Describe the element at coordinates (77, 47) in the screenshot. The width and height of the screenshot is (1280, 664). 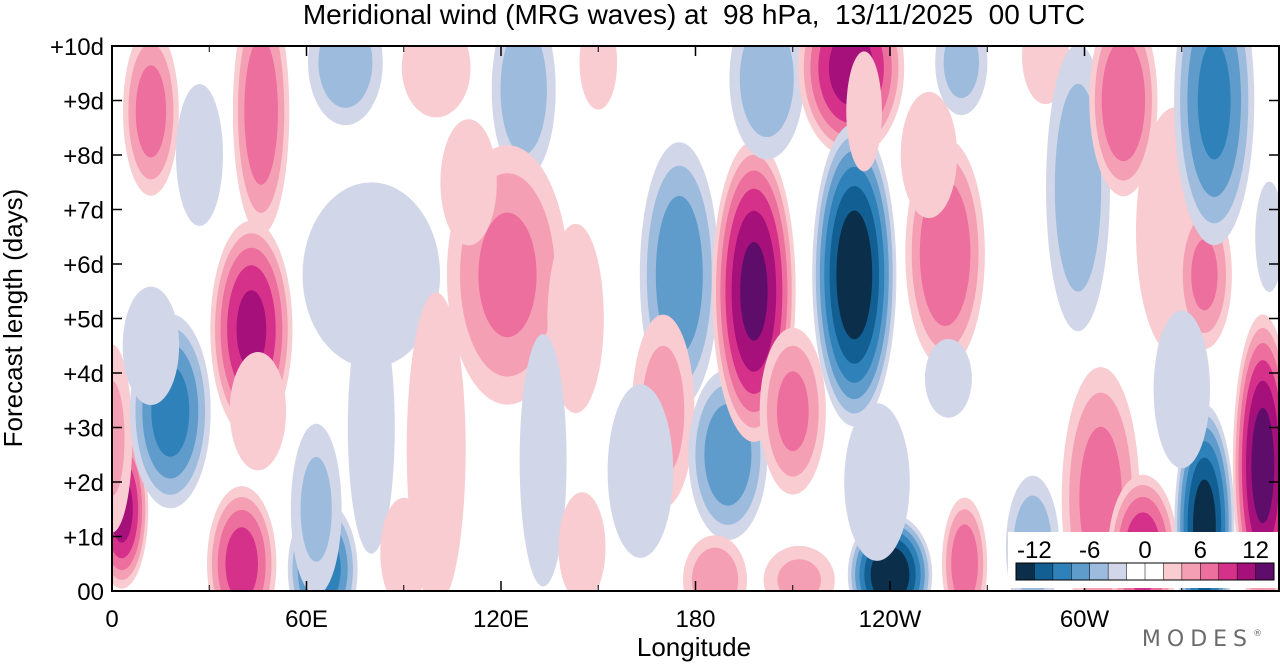
I see `y-tick-label: +10d` at that location.